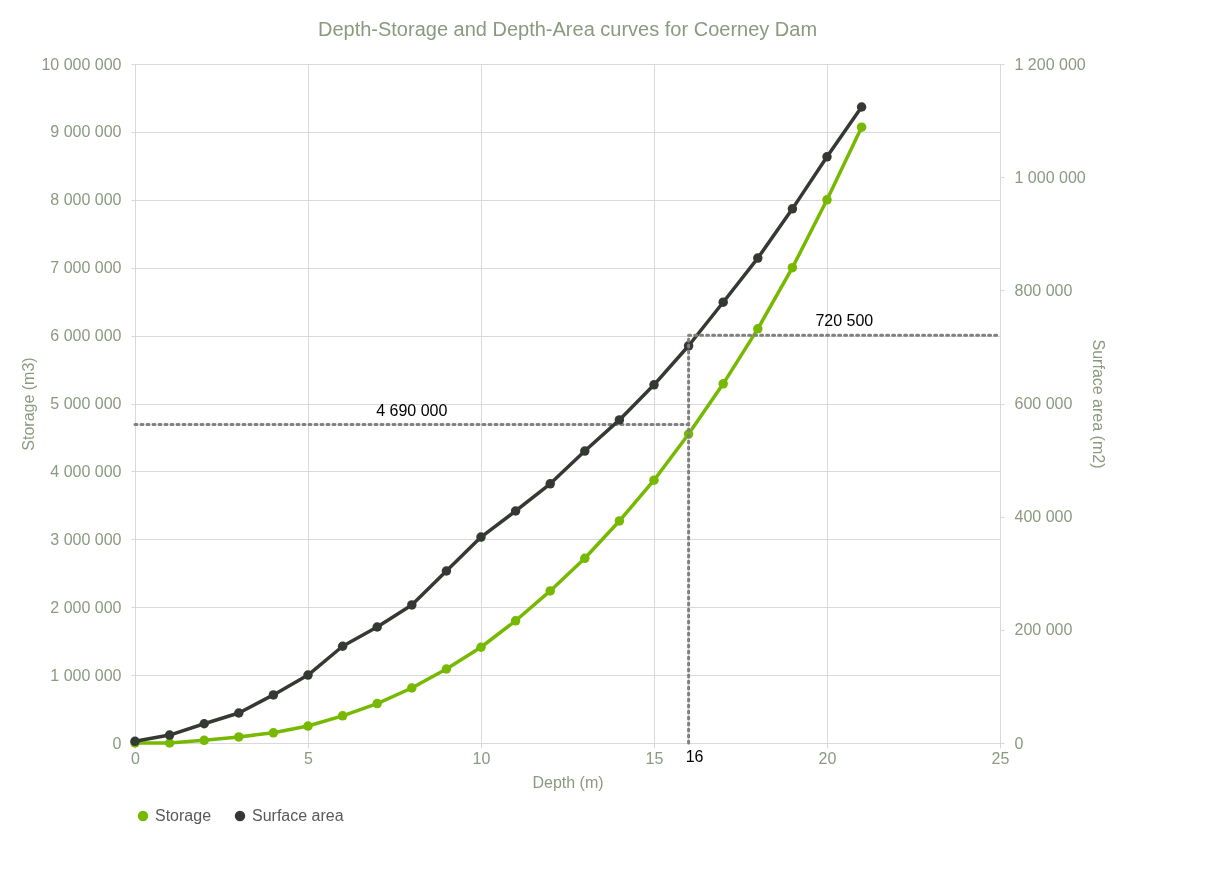  Describe the element at coordinates (298, 815) in the screenshot. I see `legend-label: Surface area` at that location.